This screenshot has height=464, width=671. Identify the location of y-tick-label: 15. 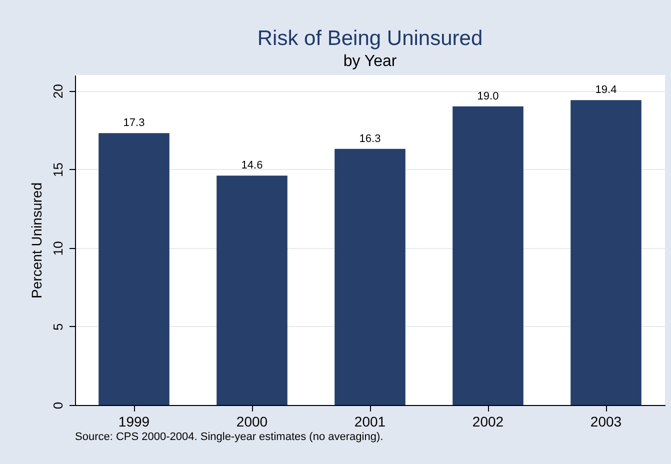
(58, 170).